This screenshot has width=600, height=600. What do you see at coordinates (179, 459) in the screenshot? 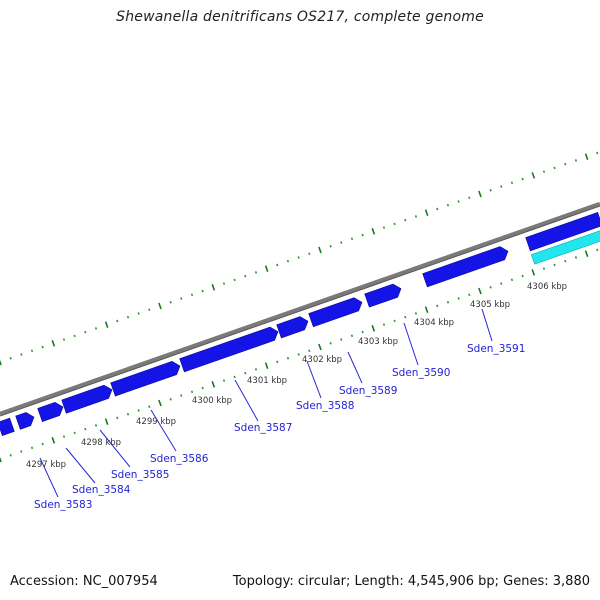
I see `gene-label: Sden_3586` at bounding box center [179, 459].